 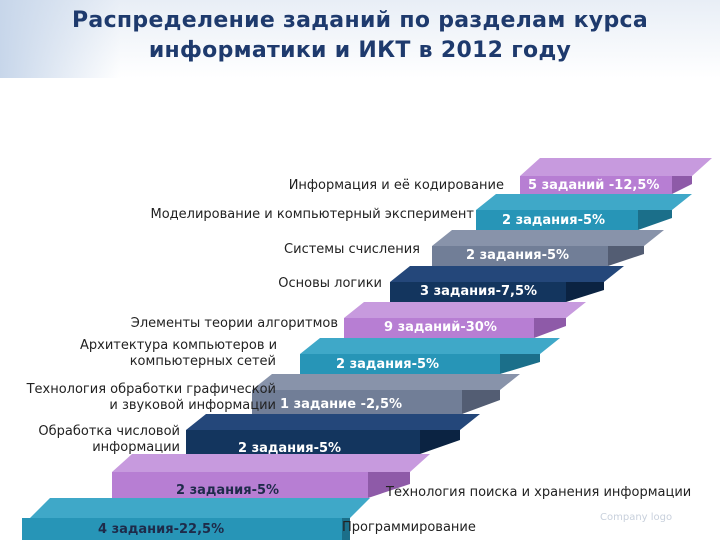 I want to click on section-label-5: Элементы теории алгоритмов, so click(x=234, y=323).